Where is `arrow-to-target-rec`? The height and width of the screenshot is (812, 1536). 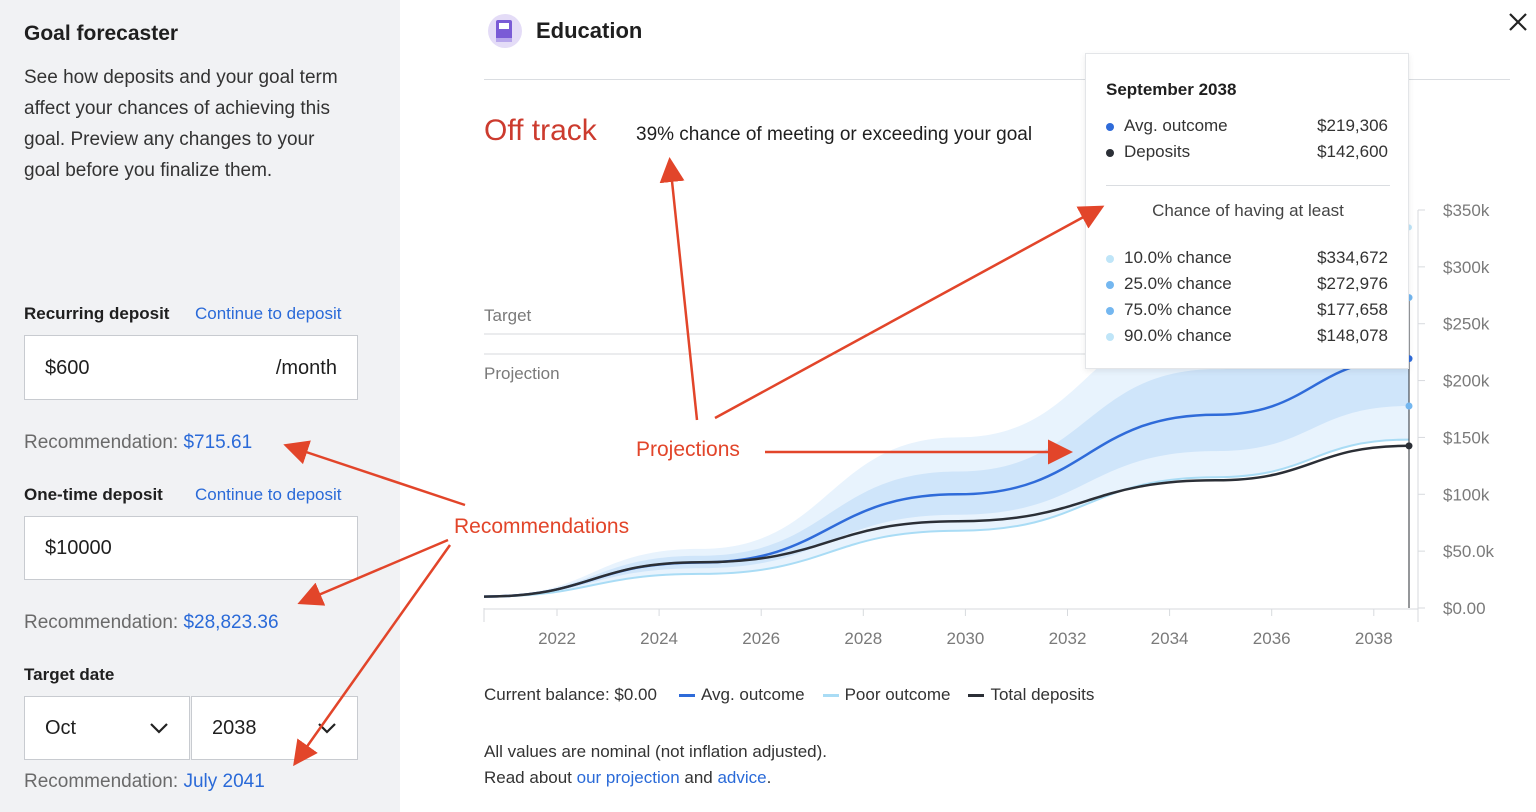
arrow-to-target-rec is located at coordinates (372, 655).